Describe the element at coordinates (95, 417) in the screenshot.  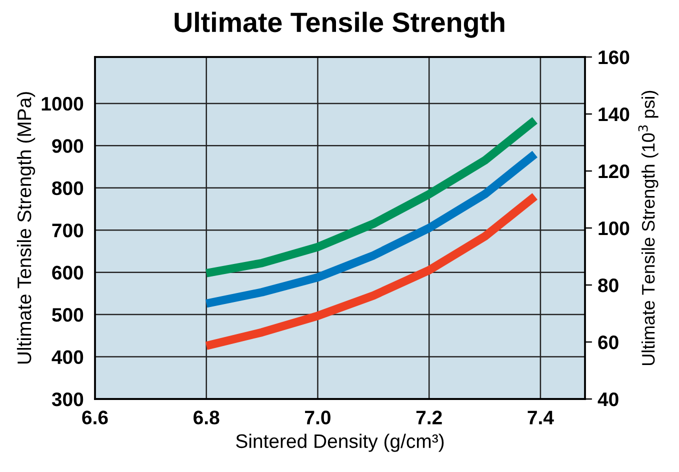
I see `x-tick-label: 6.6` at that location.